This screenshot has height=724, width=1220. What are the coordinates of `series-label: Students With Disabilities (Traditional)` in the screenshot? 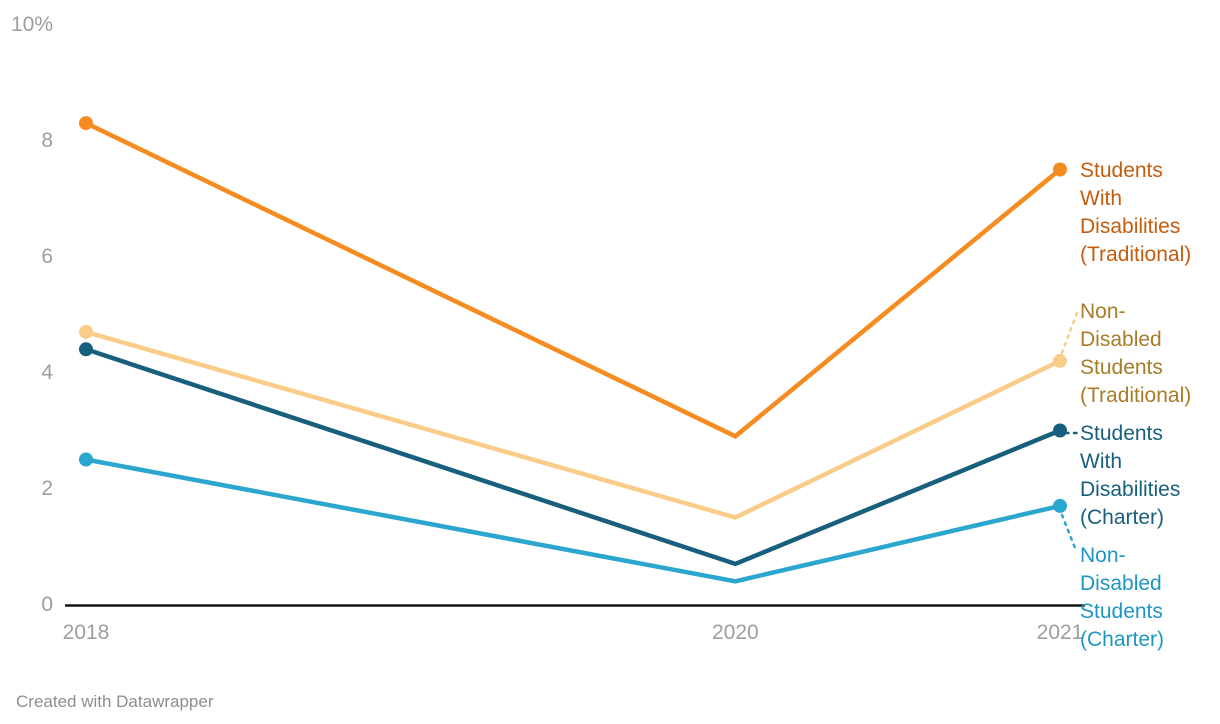 It's located at (1135, 213).